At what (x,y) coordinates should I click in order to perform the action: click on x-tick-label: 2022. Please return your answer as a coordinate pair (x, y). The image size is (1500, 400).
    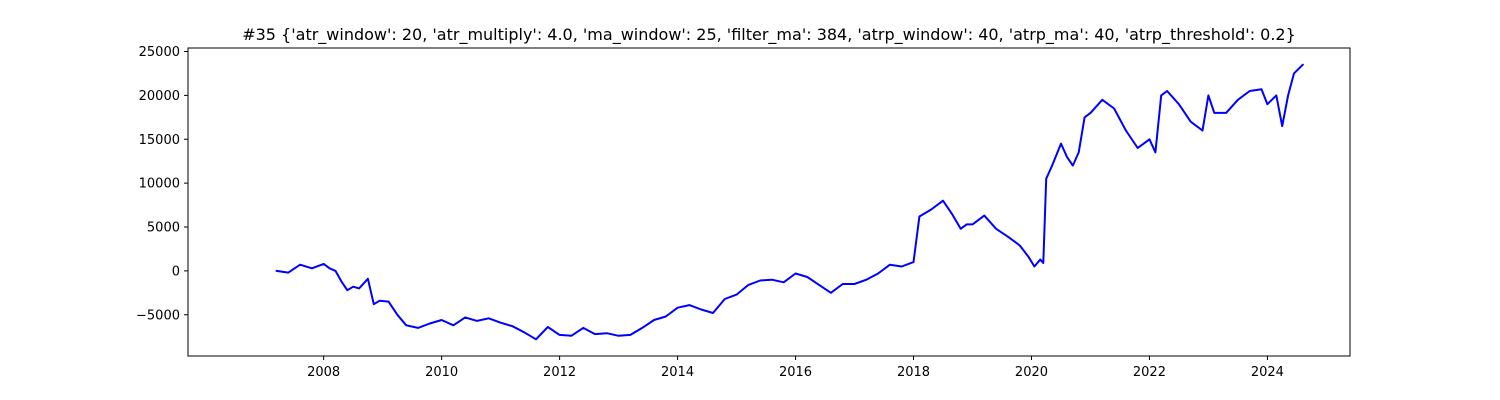
    Looking at the image, I should click on (1149, 372).